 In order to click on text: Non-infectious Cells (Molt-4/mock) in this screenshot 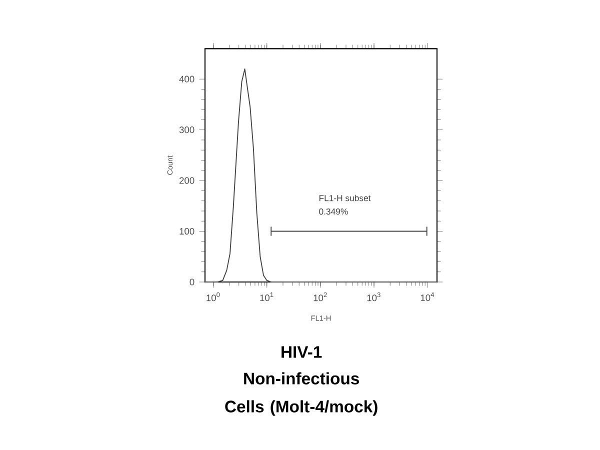, I will do `click(301, 394)`.